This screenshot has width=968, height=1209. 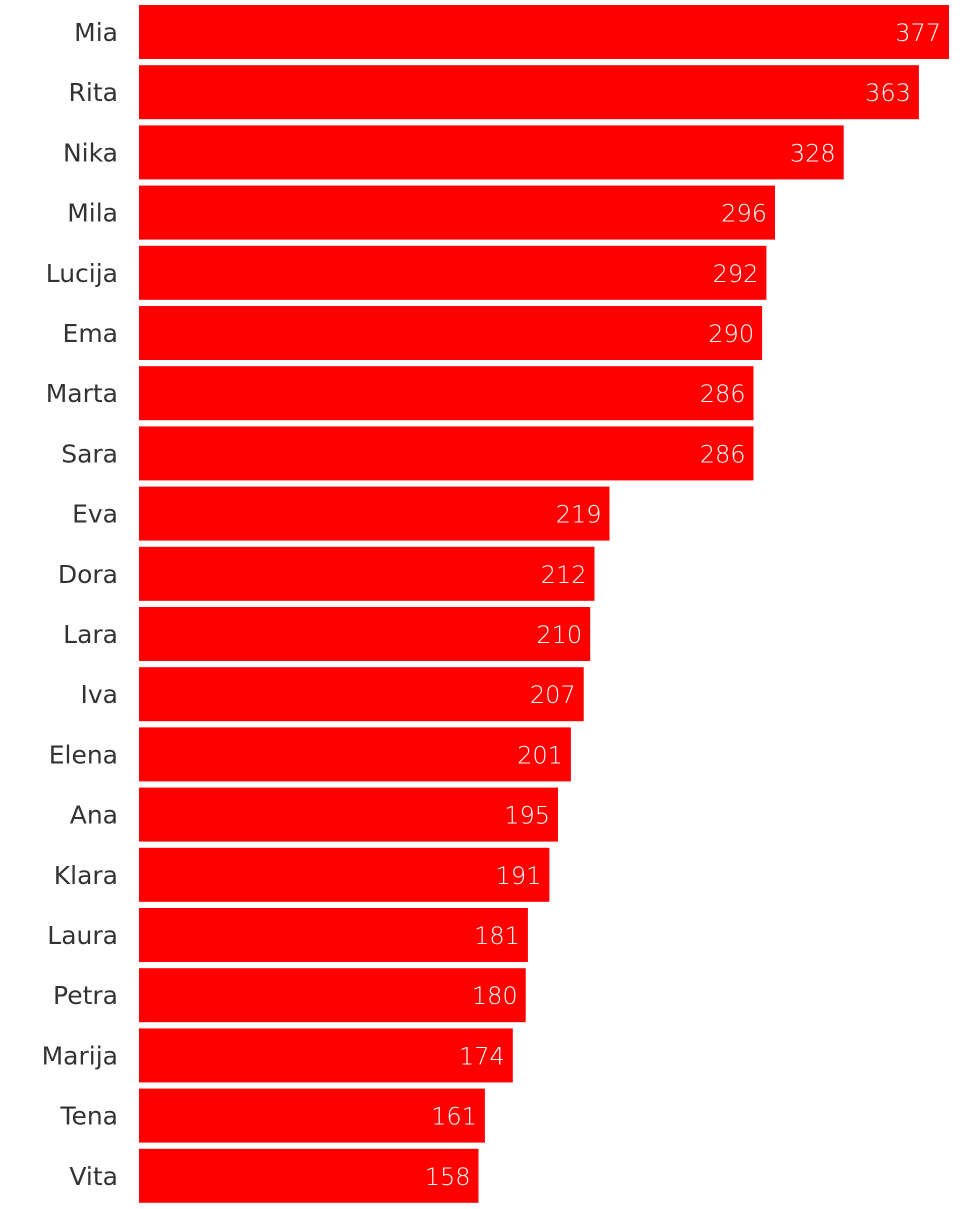 What do you see at coordinates (95, 514) in the screenshot?
I see `category-label-eva: Eva` at bounding box center [95, 514].